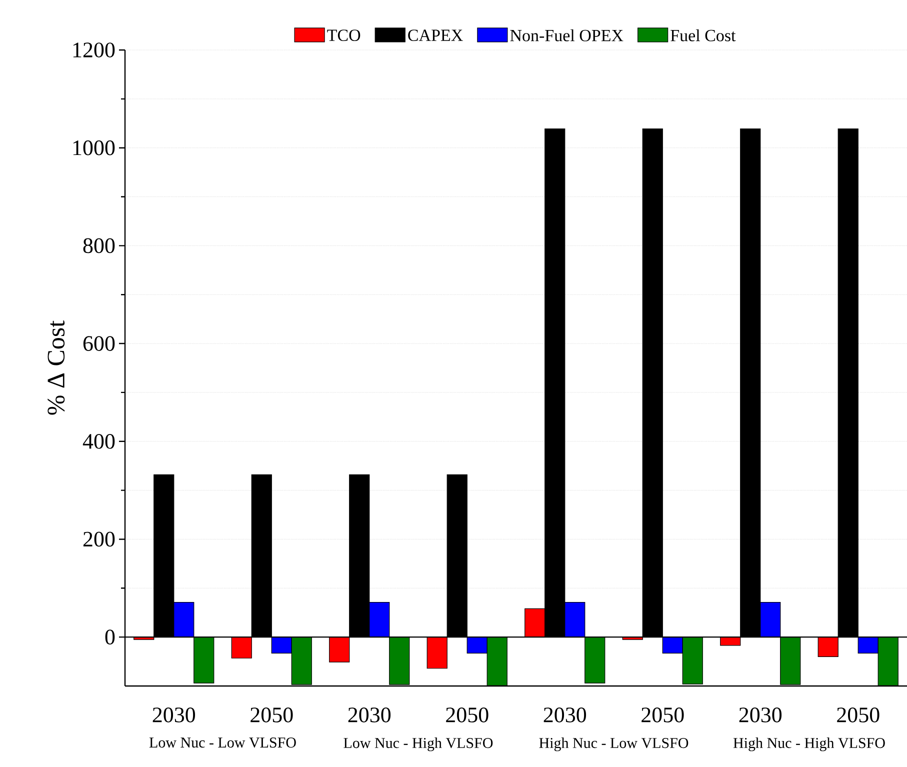 Image resolution: width=907 pixels, height=767 pixels. Describe the element at coordinates (98, 441) in the screenshot. I see `y-tick-label: 400` at that location.